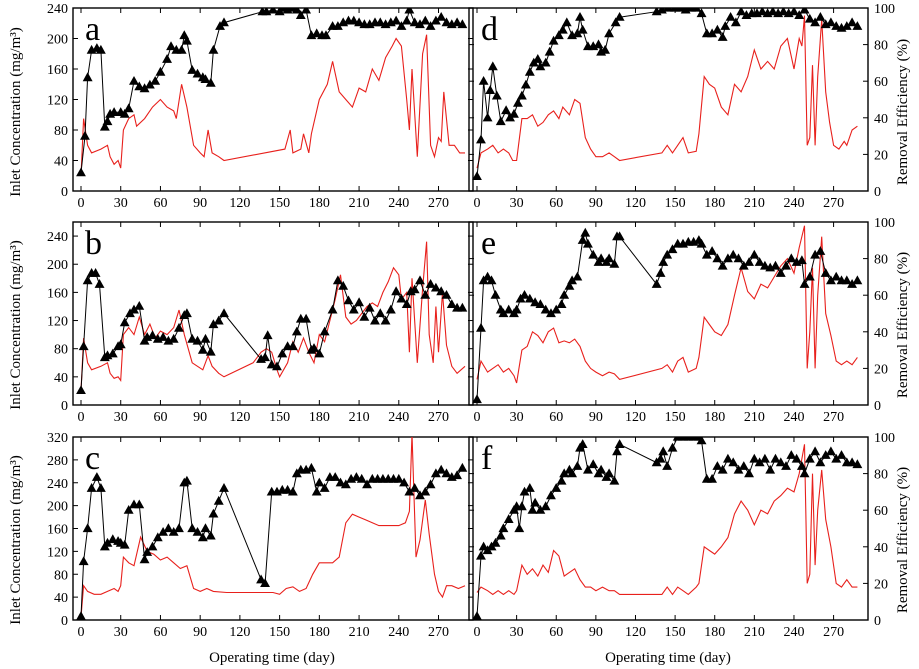 This screenshot has width=919, height=669. What do you see at coordinates (881, 155) in the screenshot?
I see `y-tick-label-right: 20` at bounding box center [881, 155].